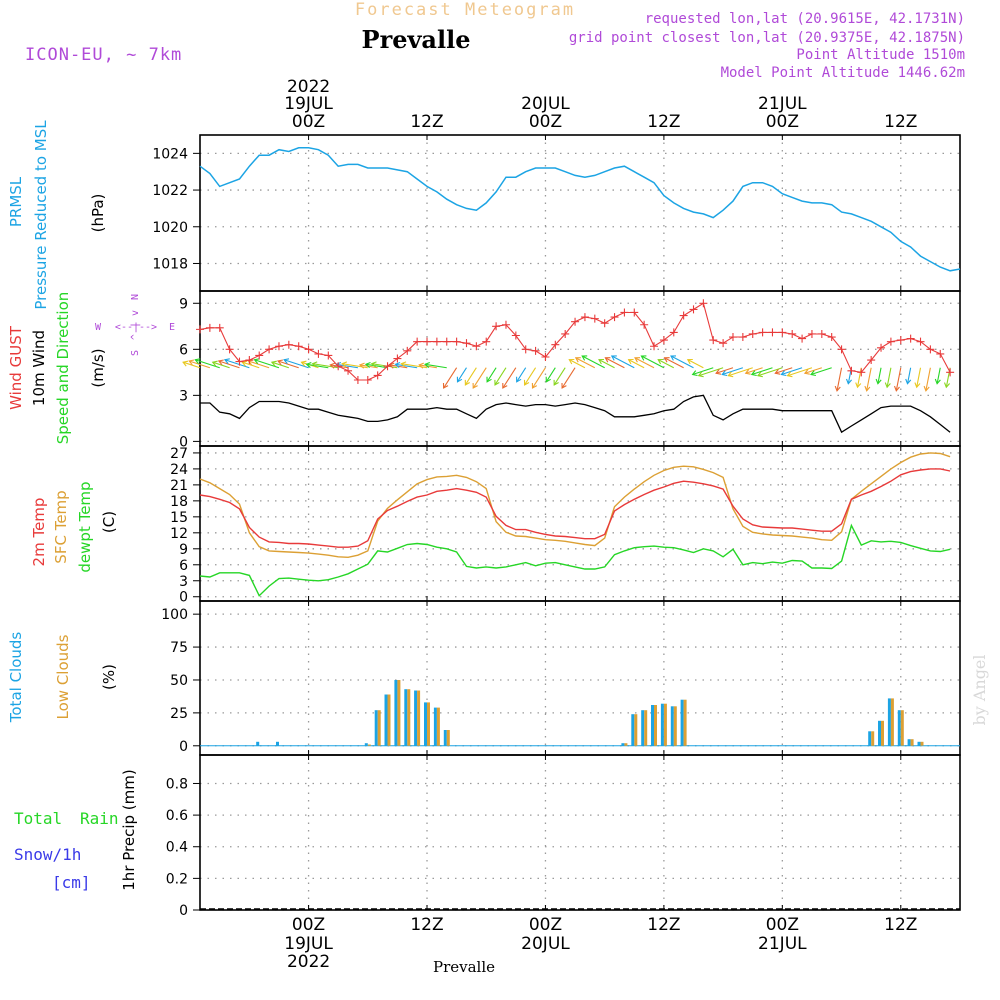 Image resolution: width=1000 pixels, height=1000 pixels. Describe the element at coordinates (575, 508) in the screenshot. I see `temp-2m-line` at that location.